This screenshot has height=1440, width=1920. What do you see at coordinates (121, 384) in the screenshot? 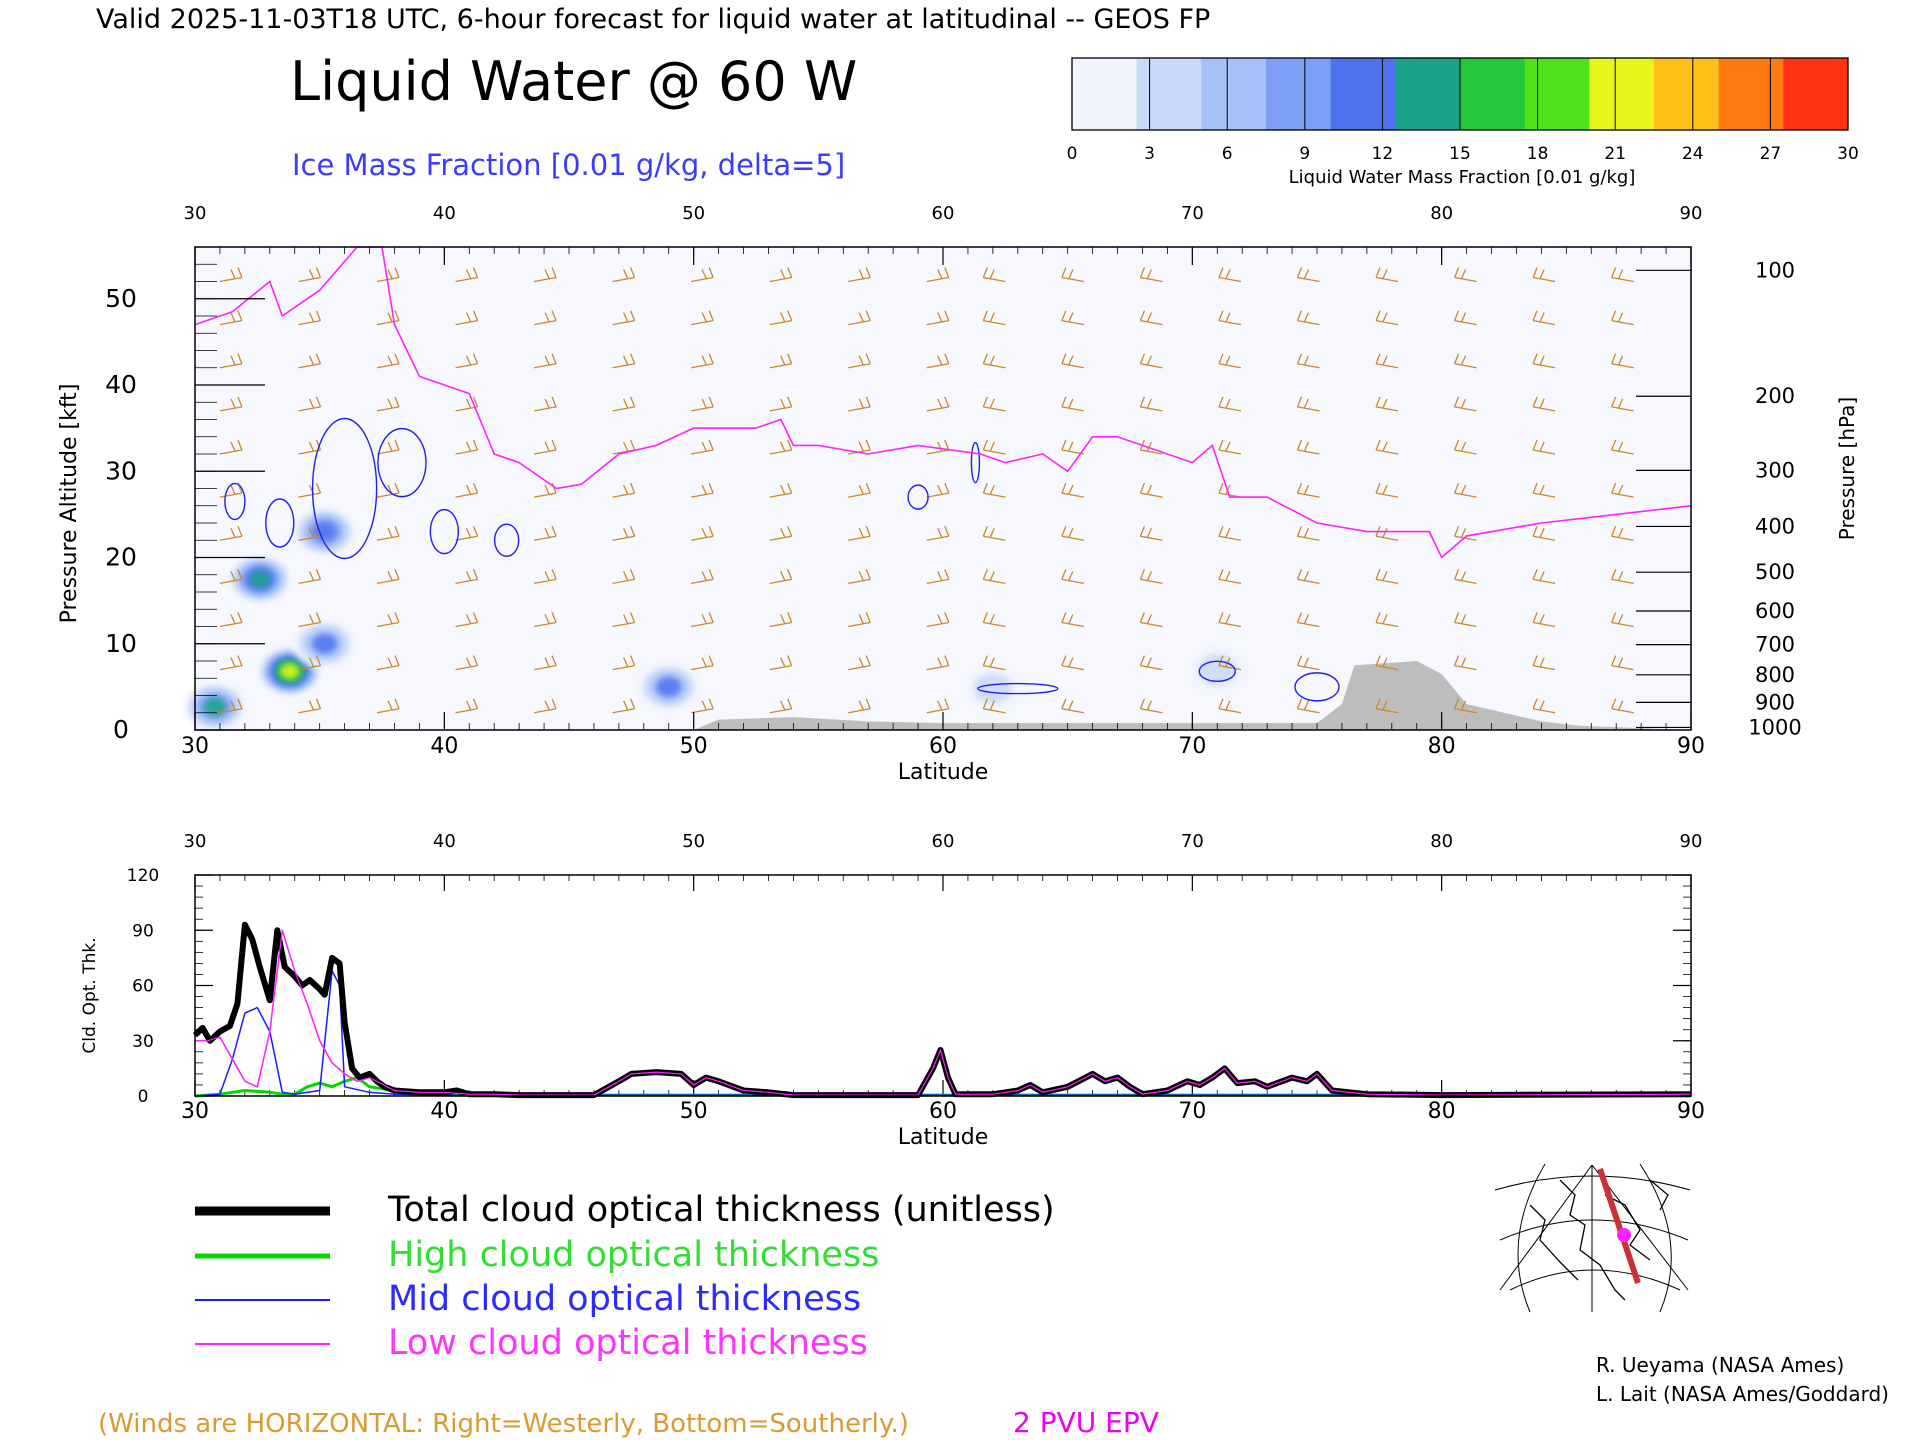
I see `top-y-tick-label: 40` at bounding box center [121, 384].